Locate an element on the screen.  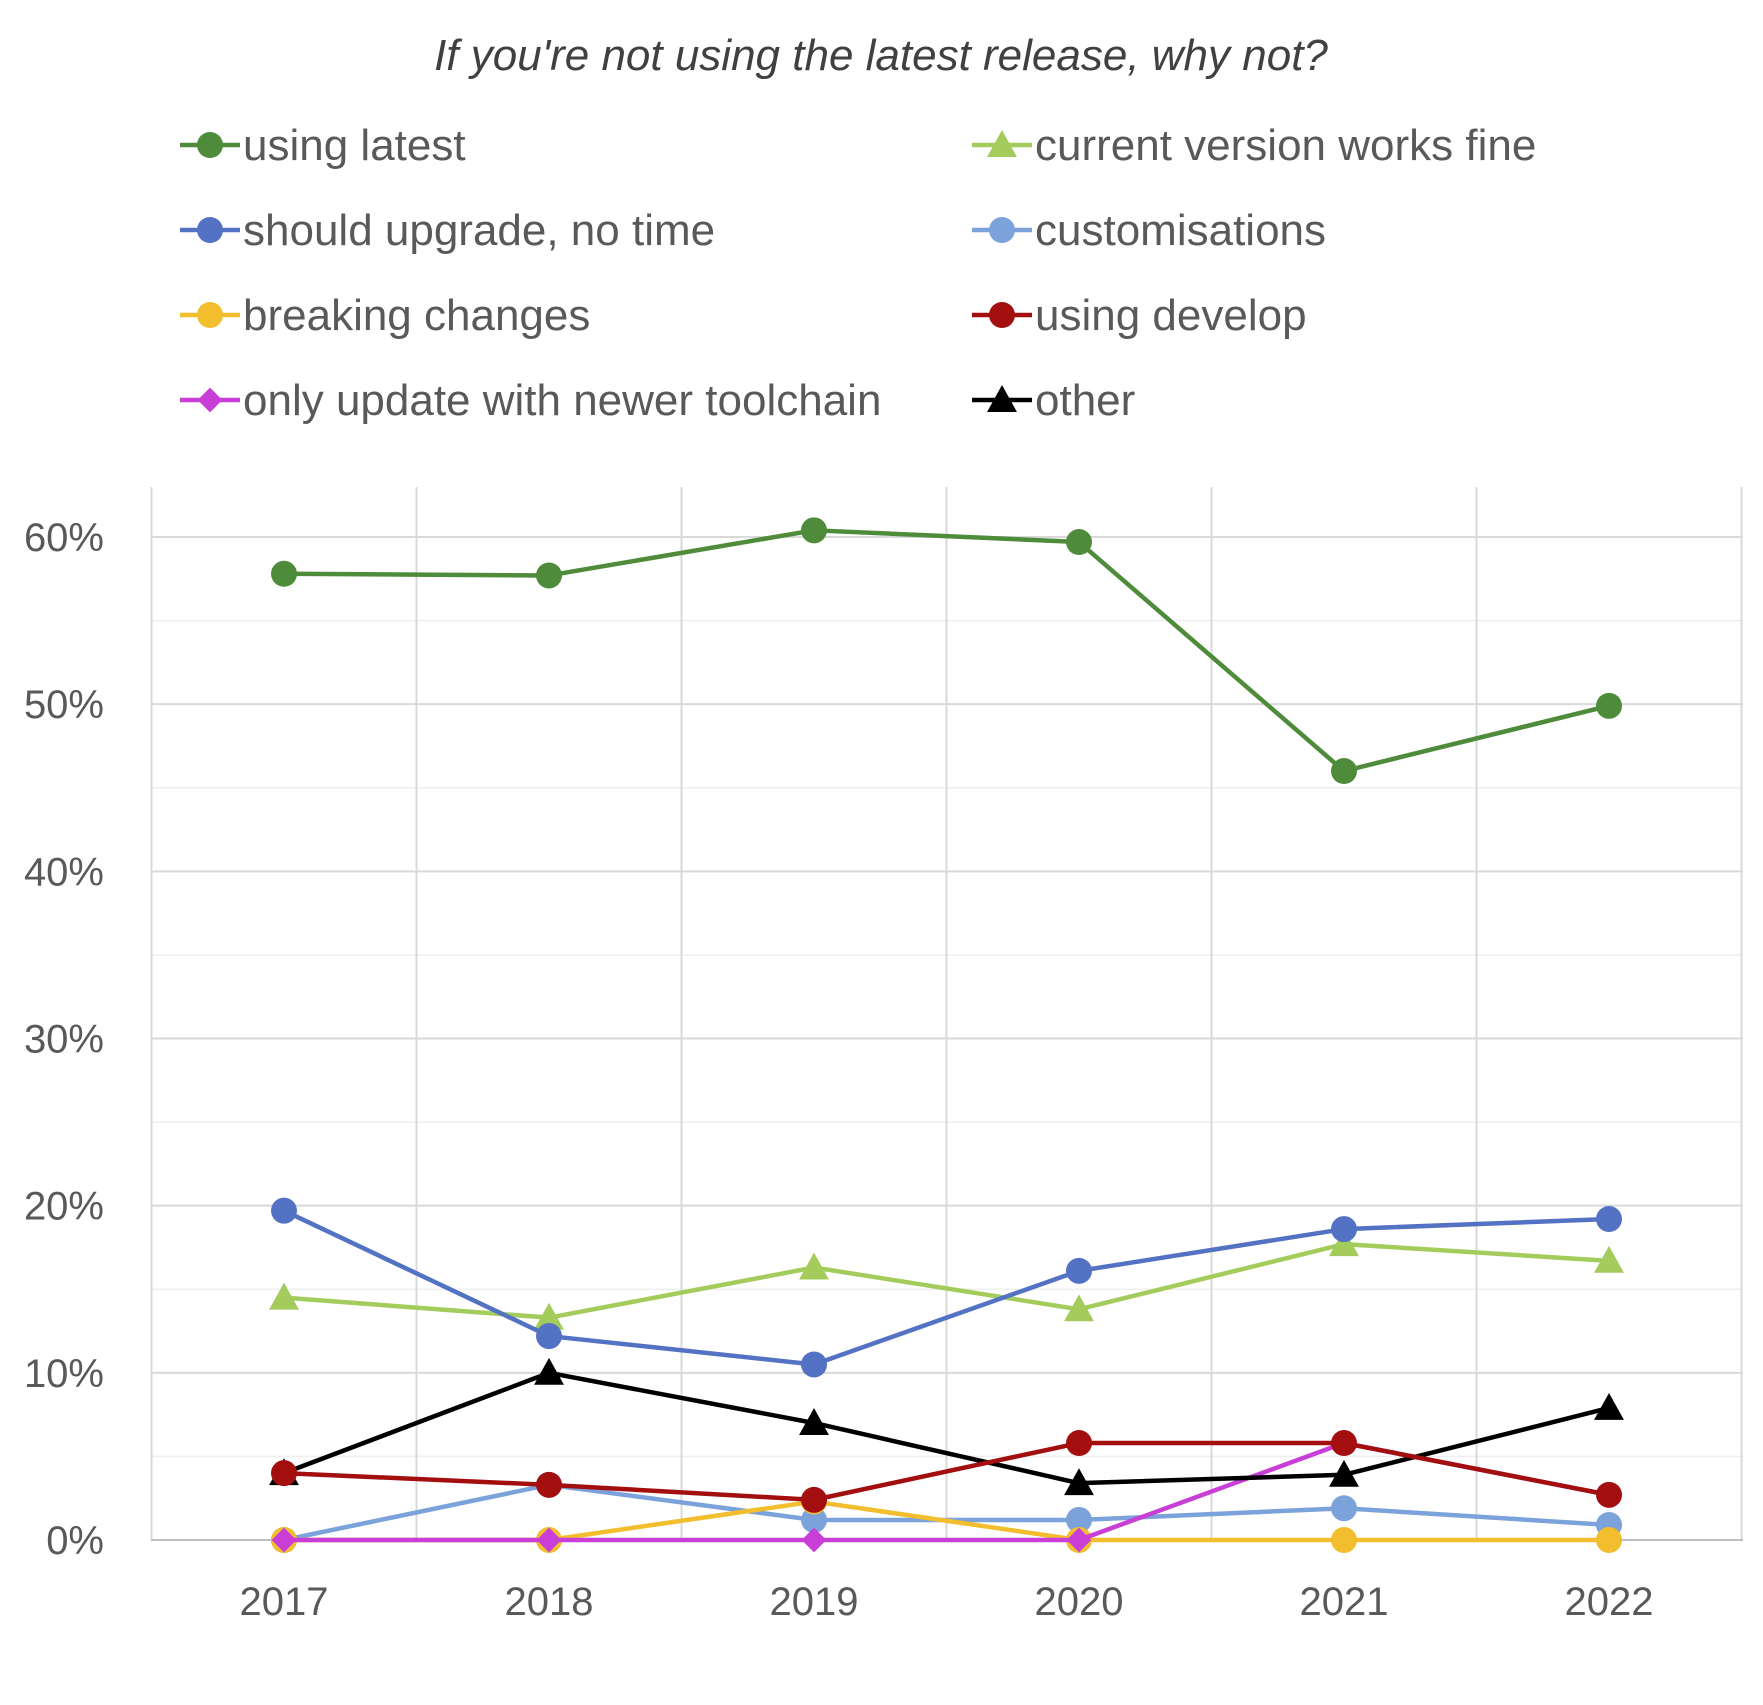
y-tick-label: 20% is located at coordinates (64, 1207).